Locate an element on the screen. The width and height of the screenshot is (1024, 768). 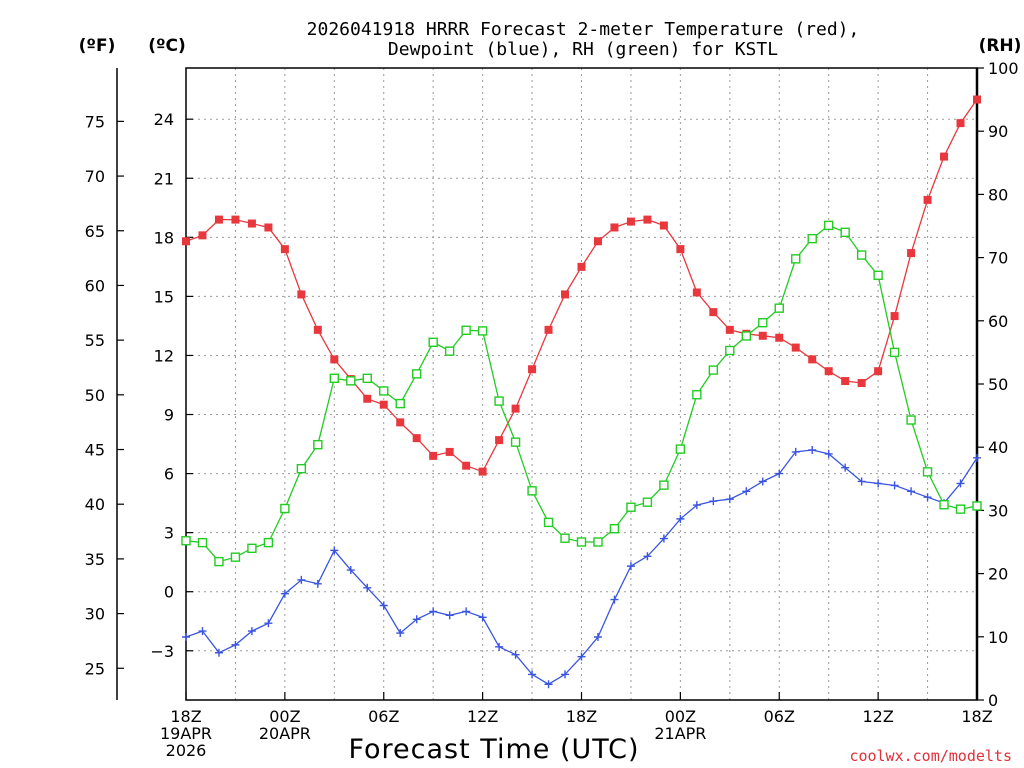
fahrenheit-tick-label: 50 is located at coordinates (95, 395).